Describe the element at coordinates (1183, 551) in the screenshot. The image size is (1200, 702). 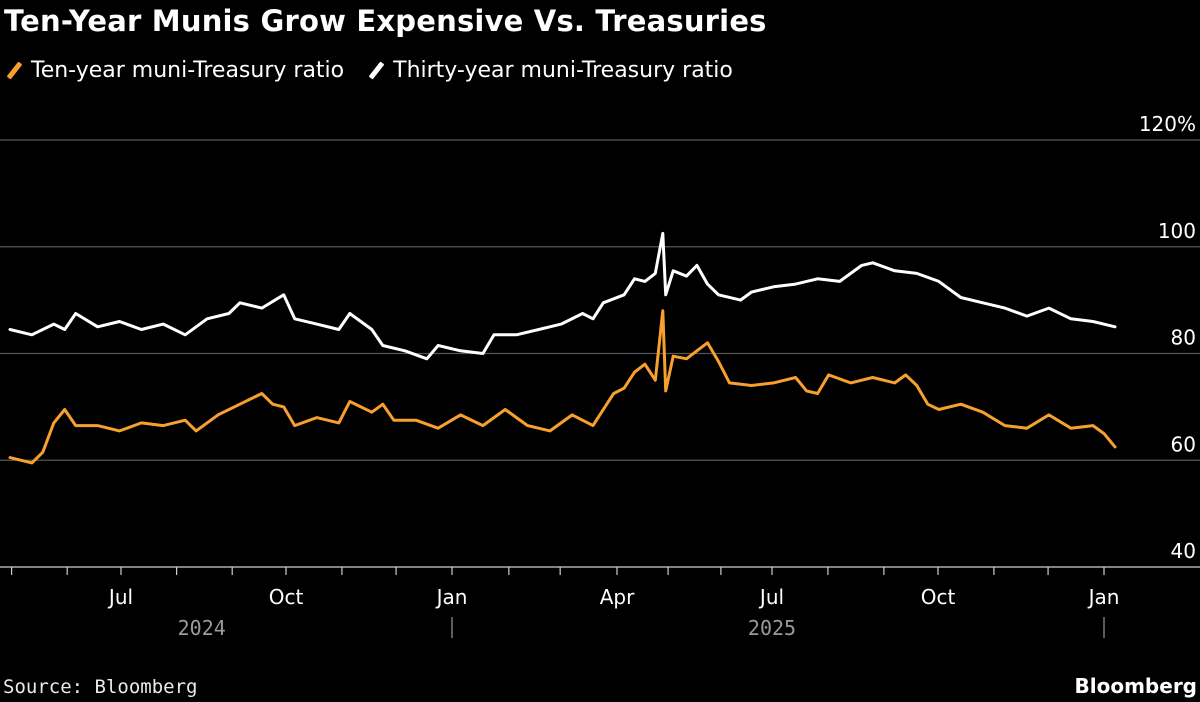
I see `y-tick-label-40: 40` at that location.